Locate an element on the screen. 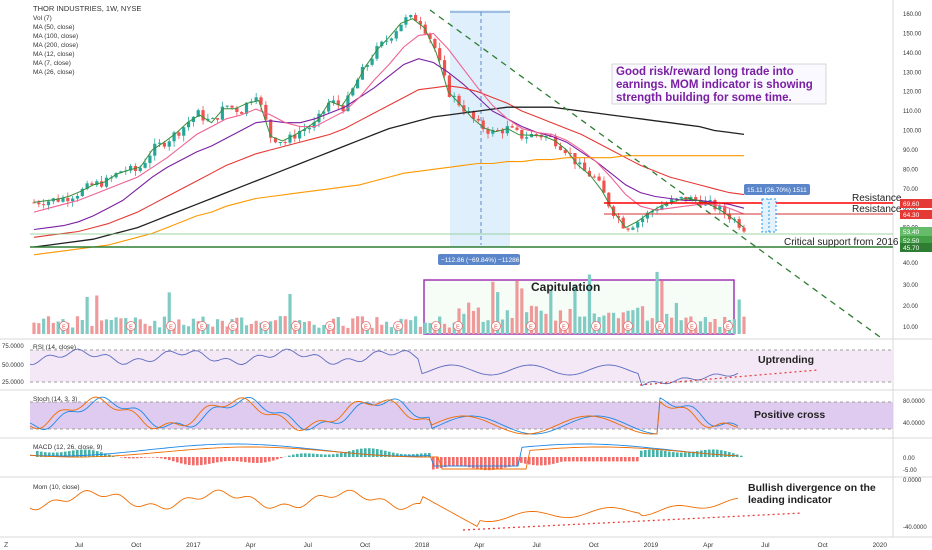  momentum-line is located at coordinates (384, 508).